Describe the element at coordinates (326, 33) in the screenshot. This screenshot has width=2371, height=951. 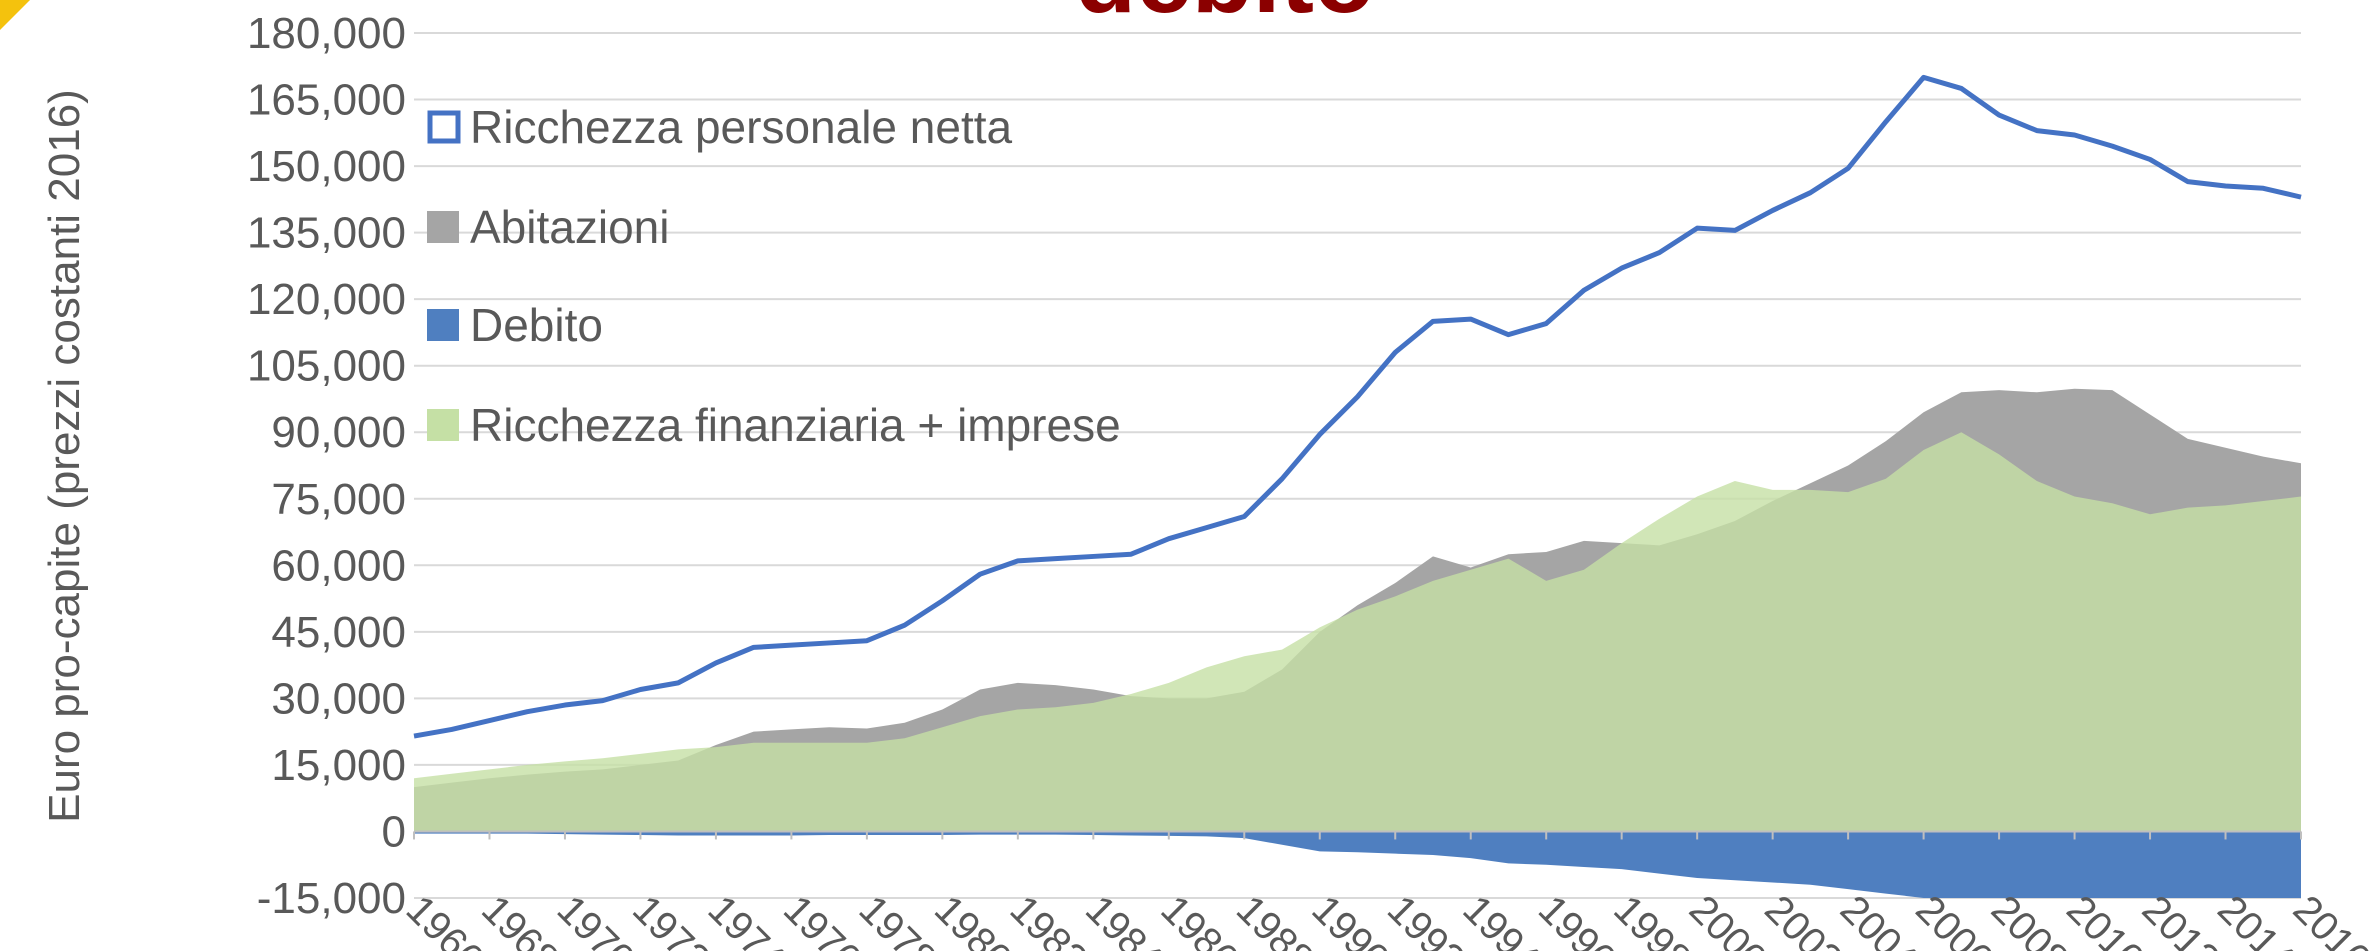
I see `y-tick-label: 180,000` at that location.